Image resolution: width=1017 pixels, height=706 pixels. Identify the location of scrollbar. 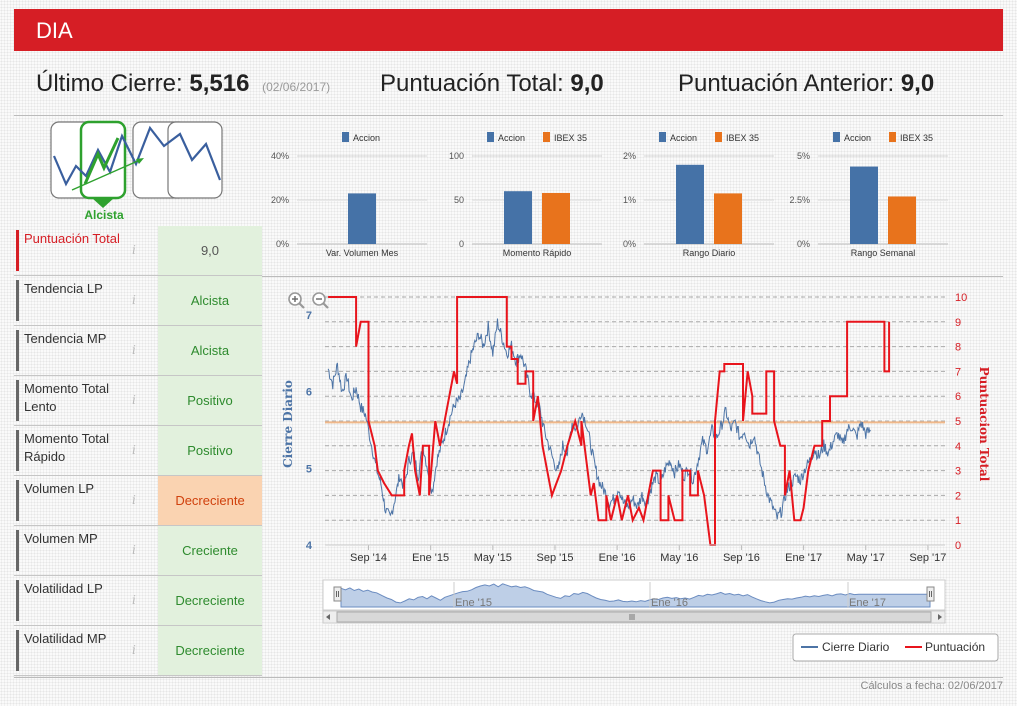
(634, 617).